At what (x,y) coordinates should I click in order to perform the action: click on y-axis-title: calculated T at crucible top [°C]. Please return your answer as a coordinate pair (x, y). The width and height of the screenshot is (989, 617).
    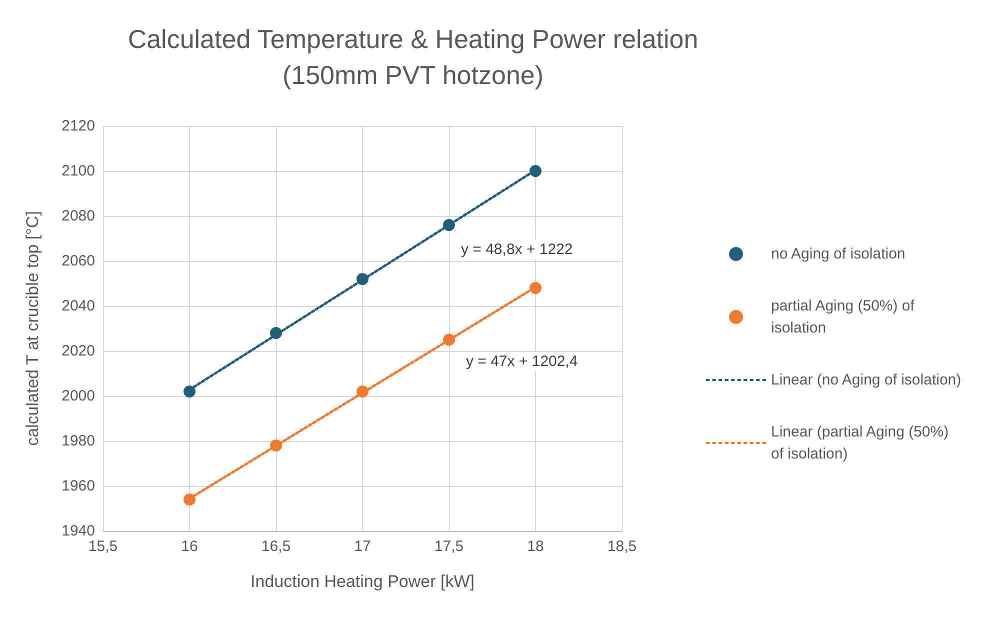
    Looking at the image, I should click on (32, 328).